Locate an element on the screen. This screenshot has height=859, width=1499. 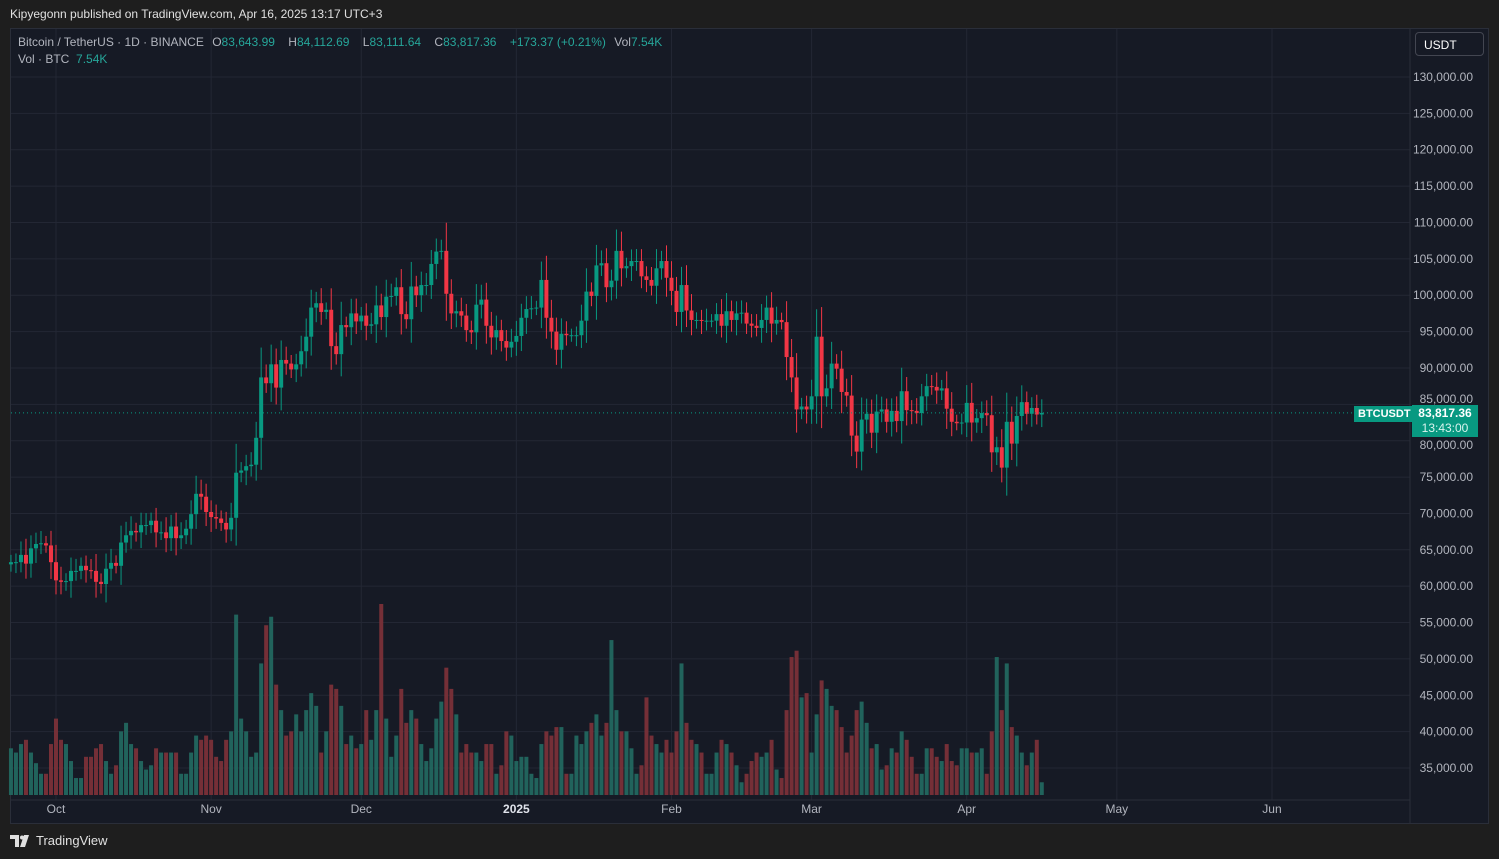
y-tick-label: 75,000.00 is located at coordinates (1447, 477).